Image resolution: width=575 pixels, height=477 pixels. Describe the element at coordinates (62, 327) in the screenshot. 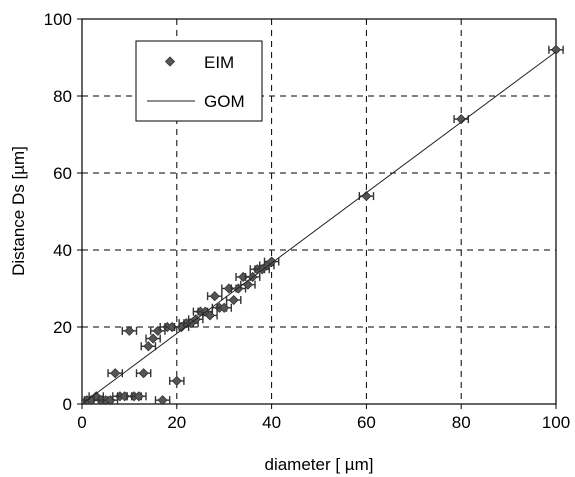

I see `y-tick-label: 20` at that location.